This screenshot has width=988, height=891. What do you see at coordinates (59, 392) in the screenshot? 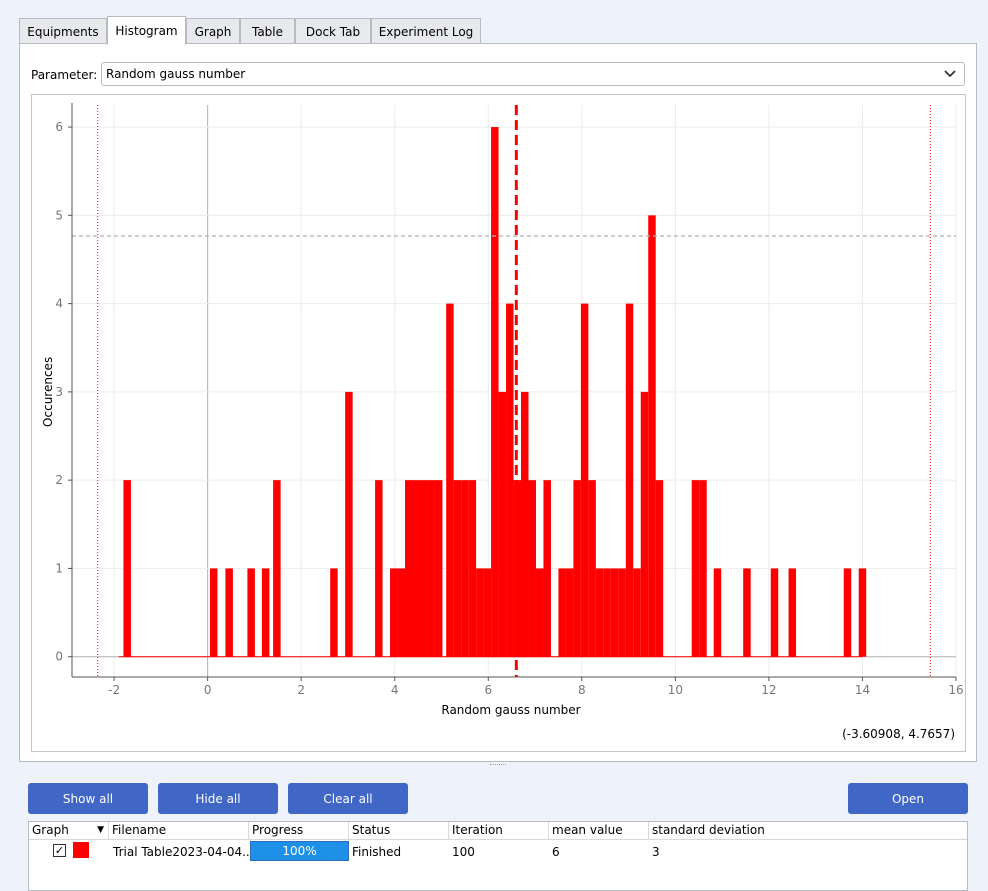
I see `y-tick-label: 3` at bounding box center [59, 392].